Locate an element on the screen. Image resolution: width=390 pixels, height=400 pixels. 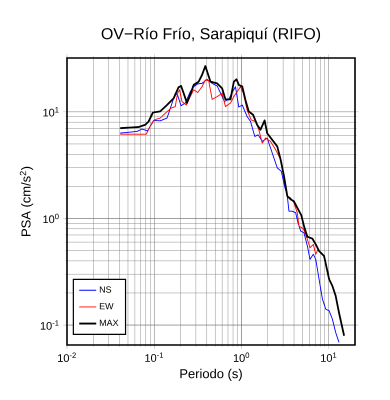
x-tick-label: 10$^{1}$ is located at coordinates (328, 357).